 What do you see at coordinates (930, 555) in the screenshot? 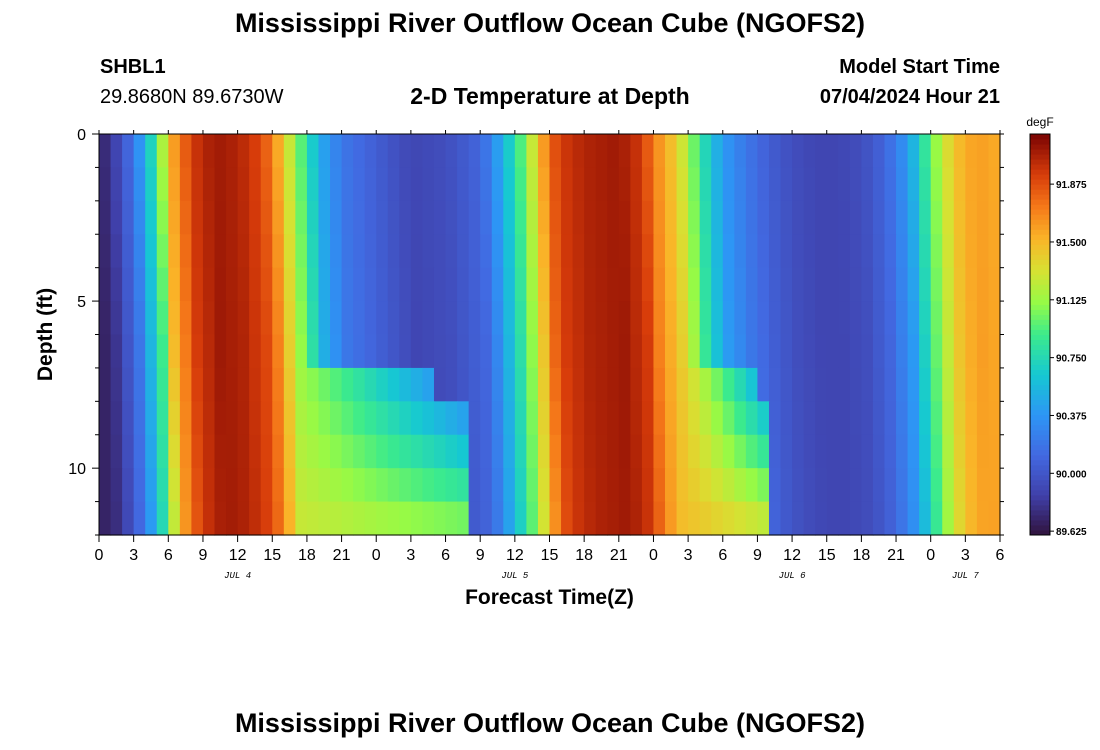
I see `x-tick-label: 0` at bounding box center [930, 555].